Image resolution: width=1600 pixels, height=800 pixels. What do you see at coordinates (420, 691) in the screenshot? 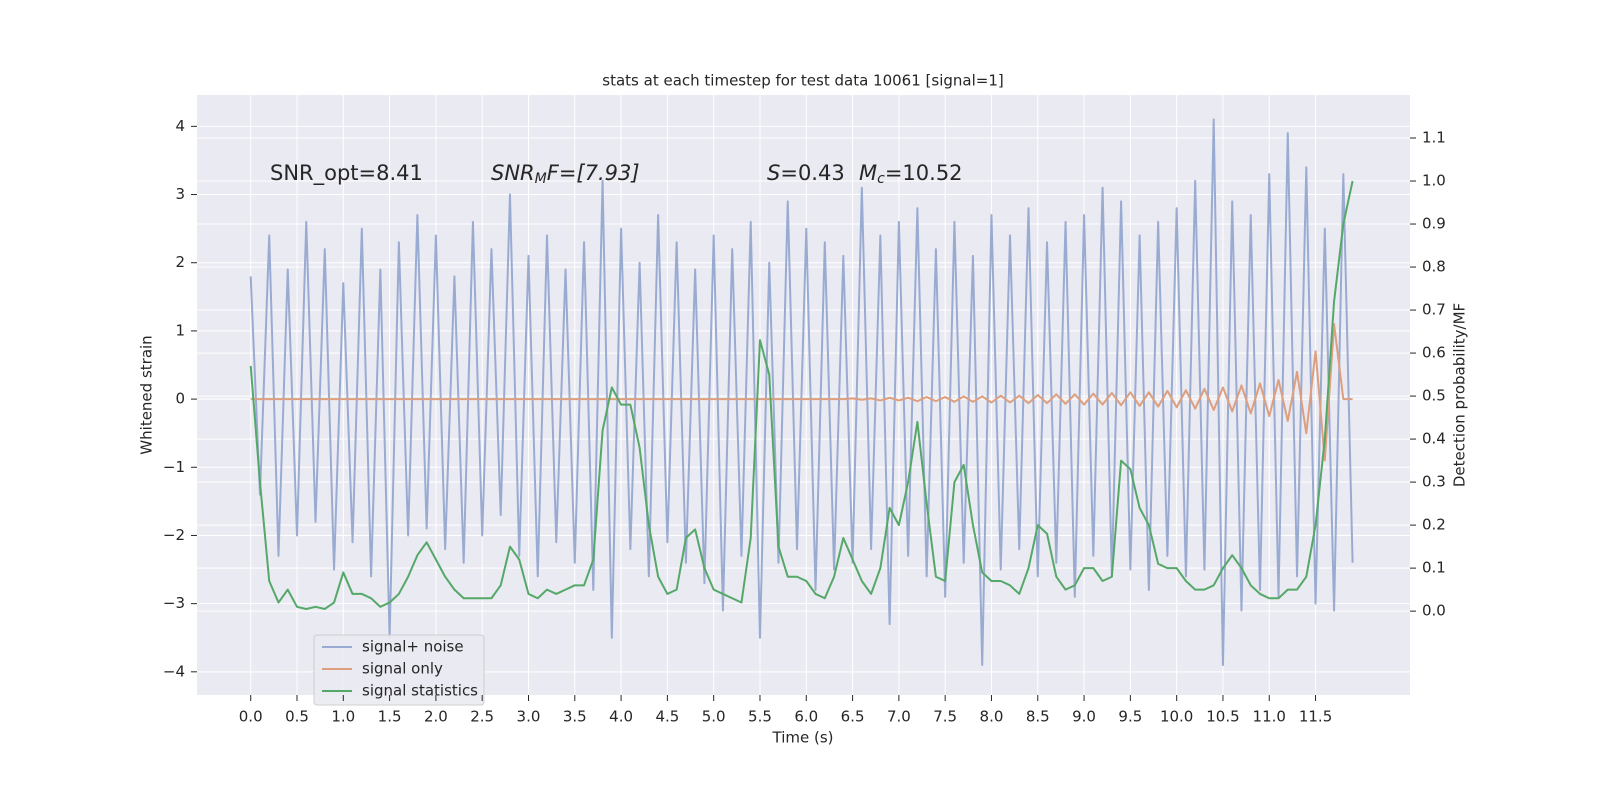
I see `legend-label: signal statistics` at bounding box center [420, 691].